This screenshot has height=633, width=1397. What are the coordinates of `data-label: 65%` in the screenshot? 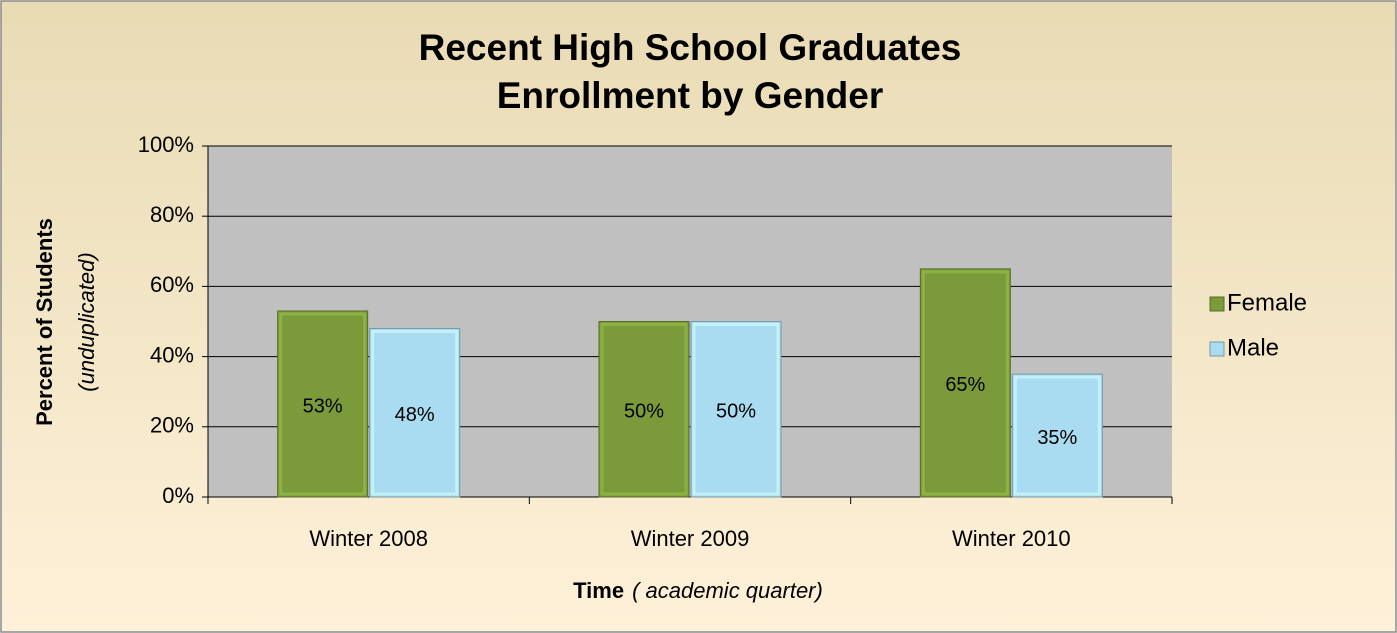 It's located at (965, 385).